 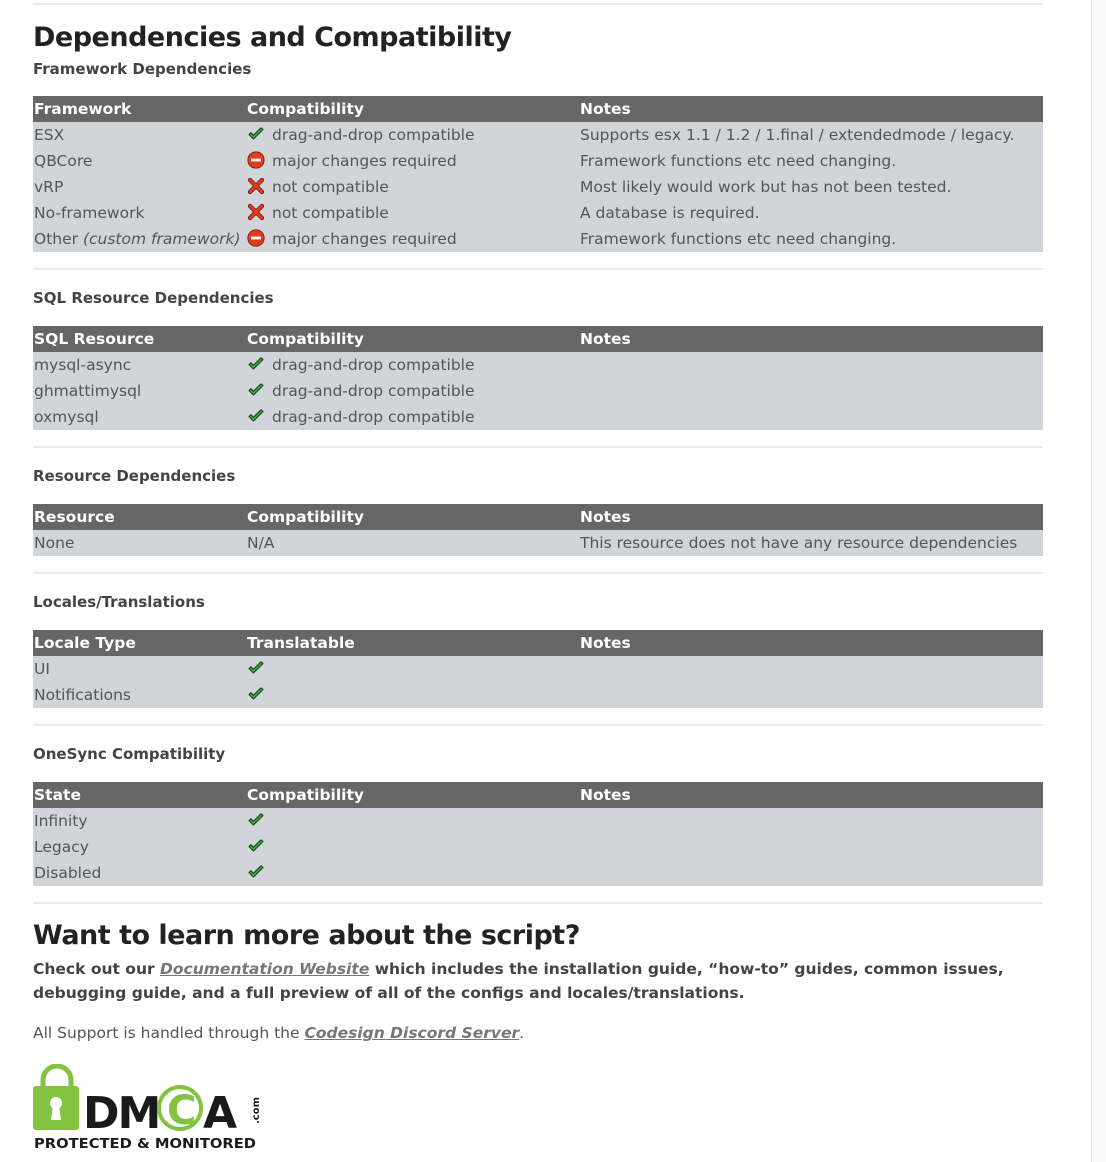 I want to click on framework-name-note: (custom framework), so click(x=161, y=239).